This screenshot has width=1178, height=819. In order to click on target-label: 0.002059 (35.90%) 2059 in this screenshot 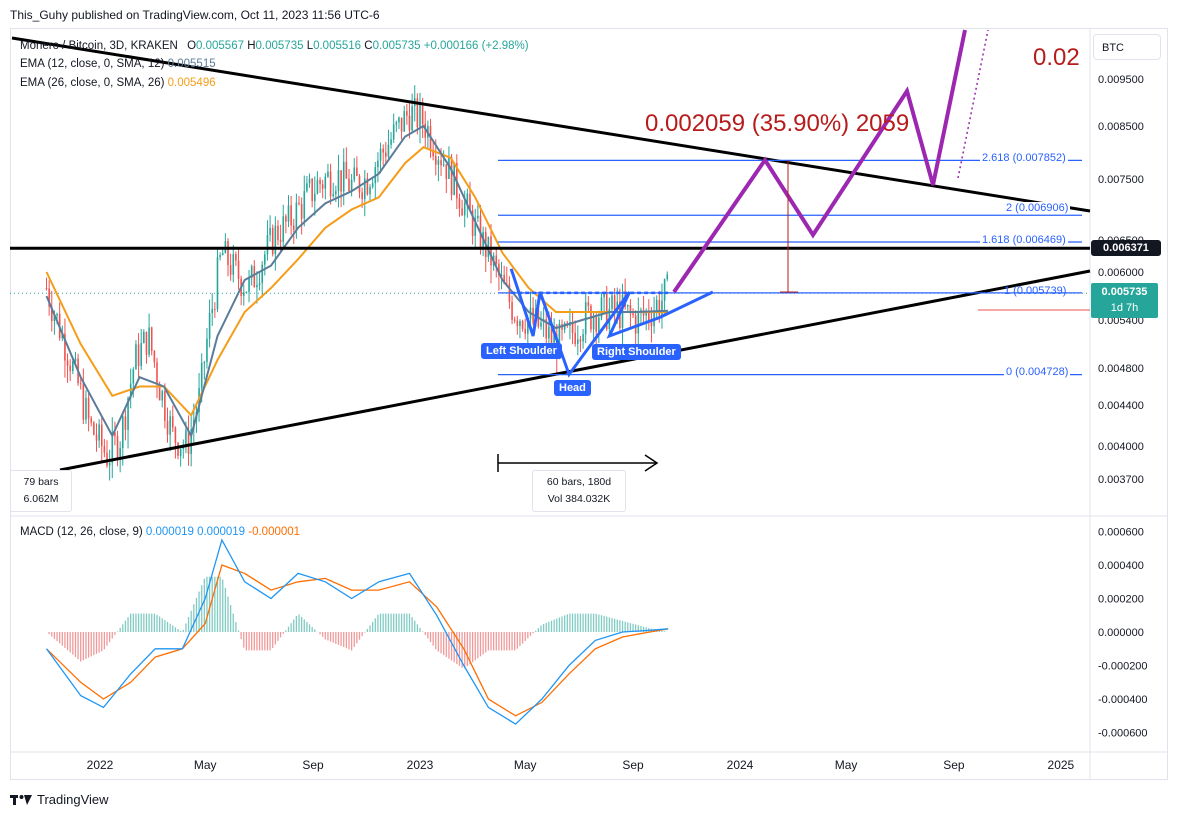, I will do `click(777, 123)`.